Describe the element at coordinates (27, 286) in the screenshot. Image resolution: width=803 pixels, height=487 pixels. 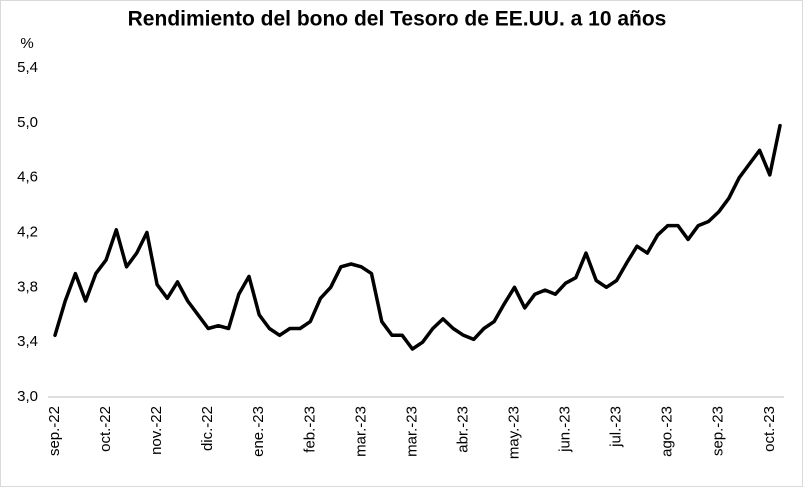
I see `y-tick-label: 3,8` at that location.